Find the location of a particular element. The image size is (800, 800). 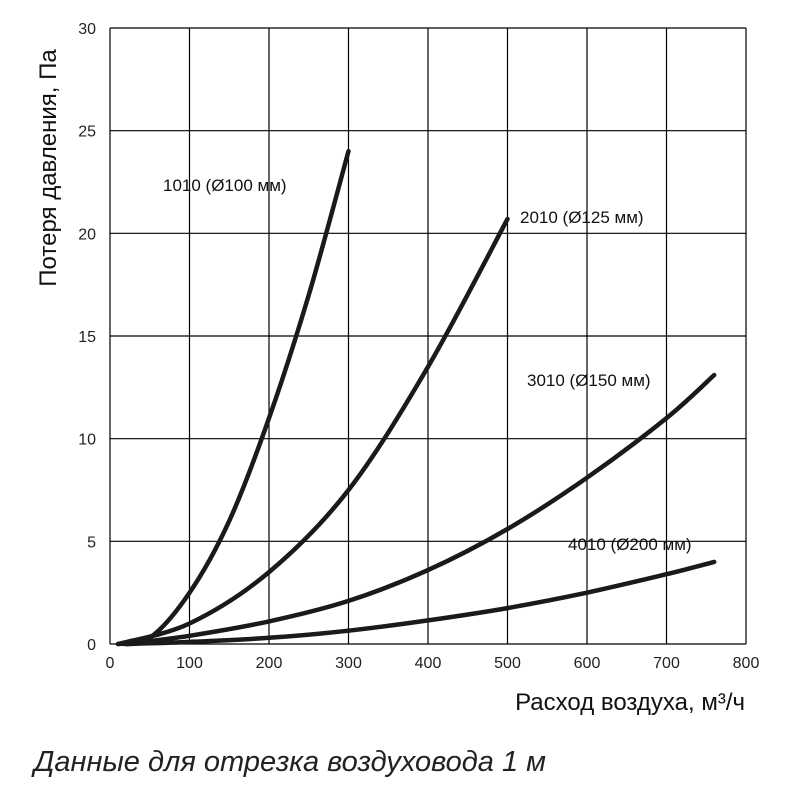

x-tick-label: 300 is located at coordinates (348, 663).